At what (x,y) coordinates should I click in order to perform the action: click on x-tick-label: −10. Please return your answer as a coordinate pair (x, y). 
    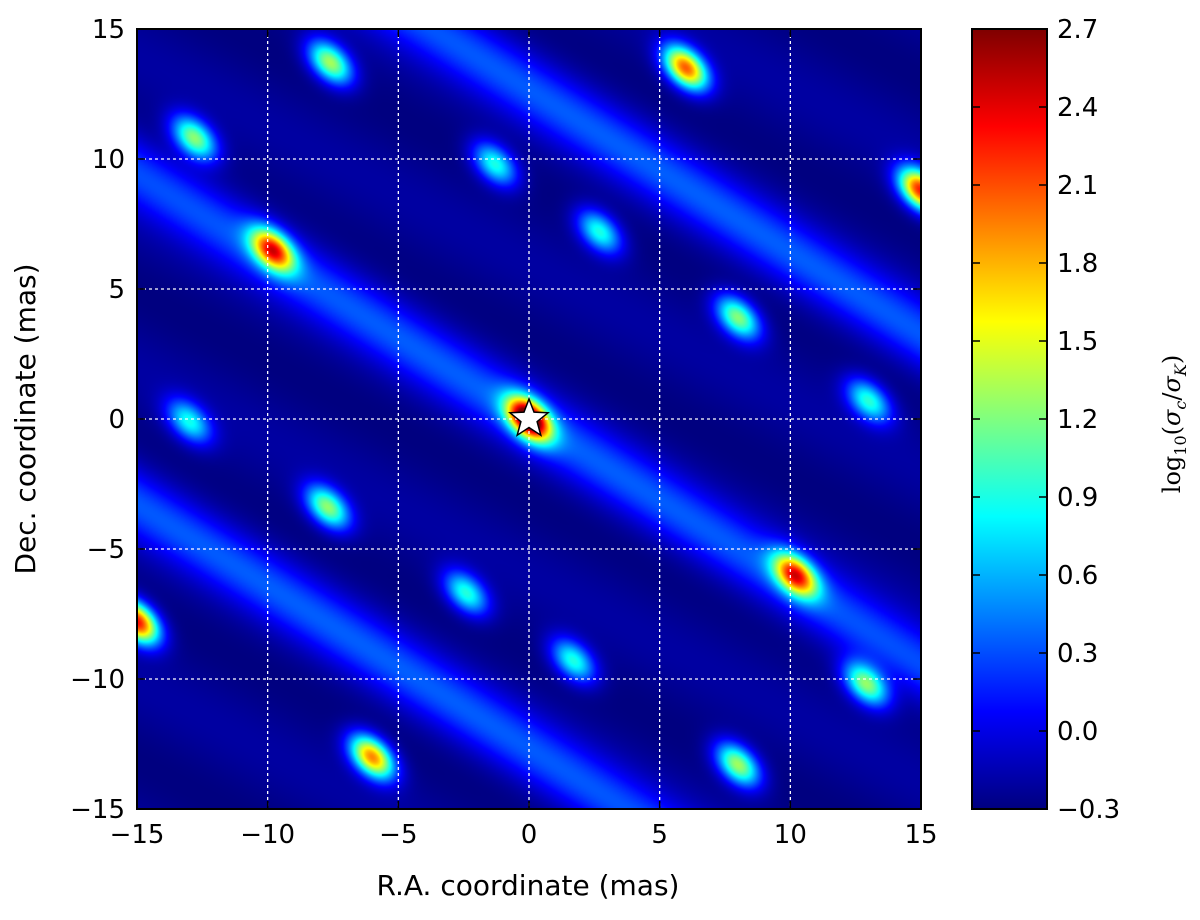
    Looking at the image, I should click on (267, 835).